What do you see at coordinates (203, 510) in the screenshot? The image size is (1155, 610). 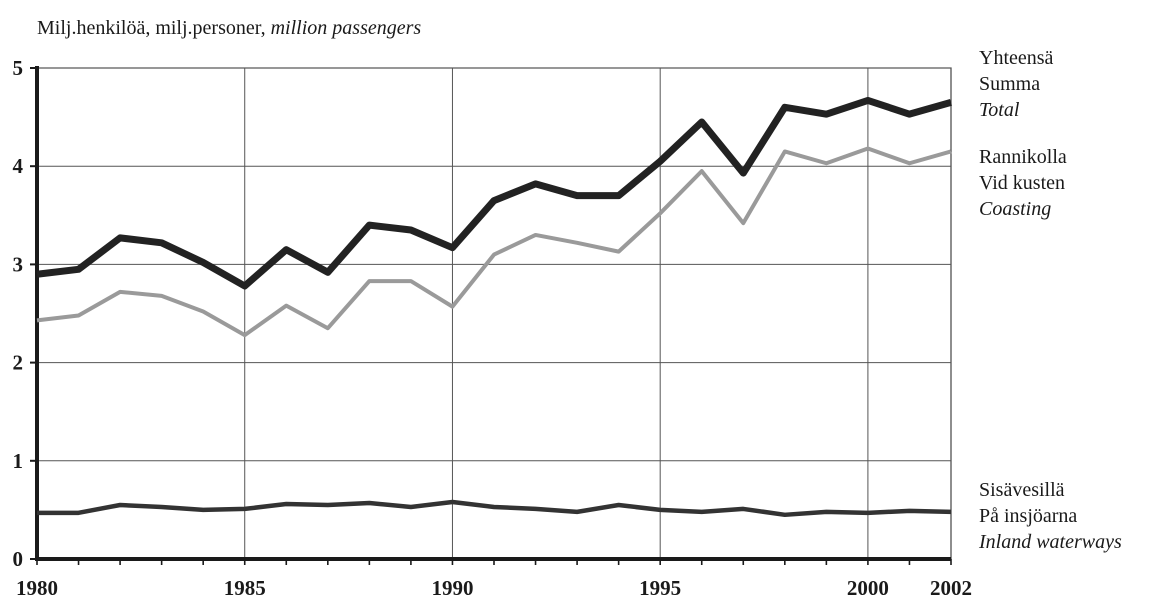 I see `point-inland-1984` at bounding box center [203, 510].